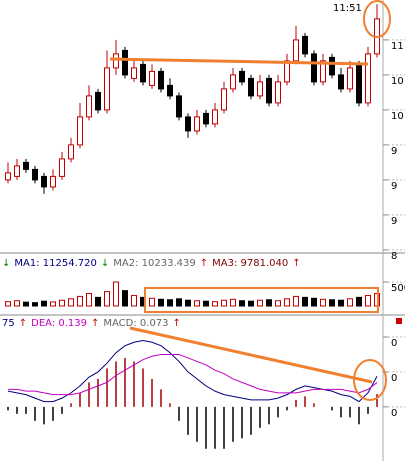 This screenshot has height=461, width=405. What do you see at coordinates (55, 263) in the screenshot?
I see `header-text: MA1: 11254.720` at bounding box center [55, 263].